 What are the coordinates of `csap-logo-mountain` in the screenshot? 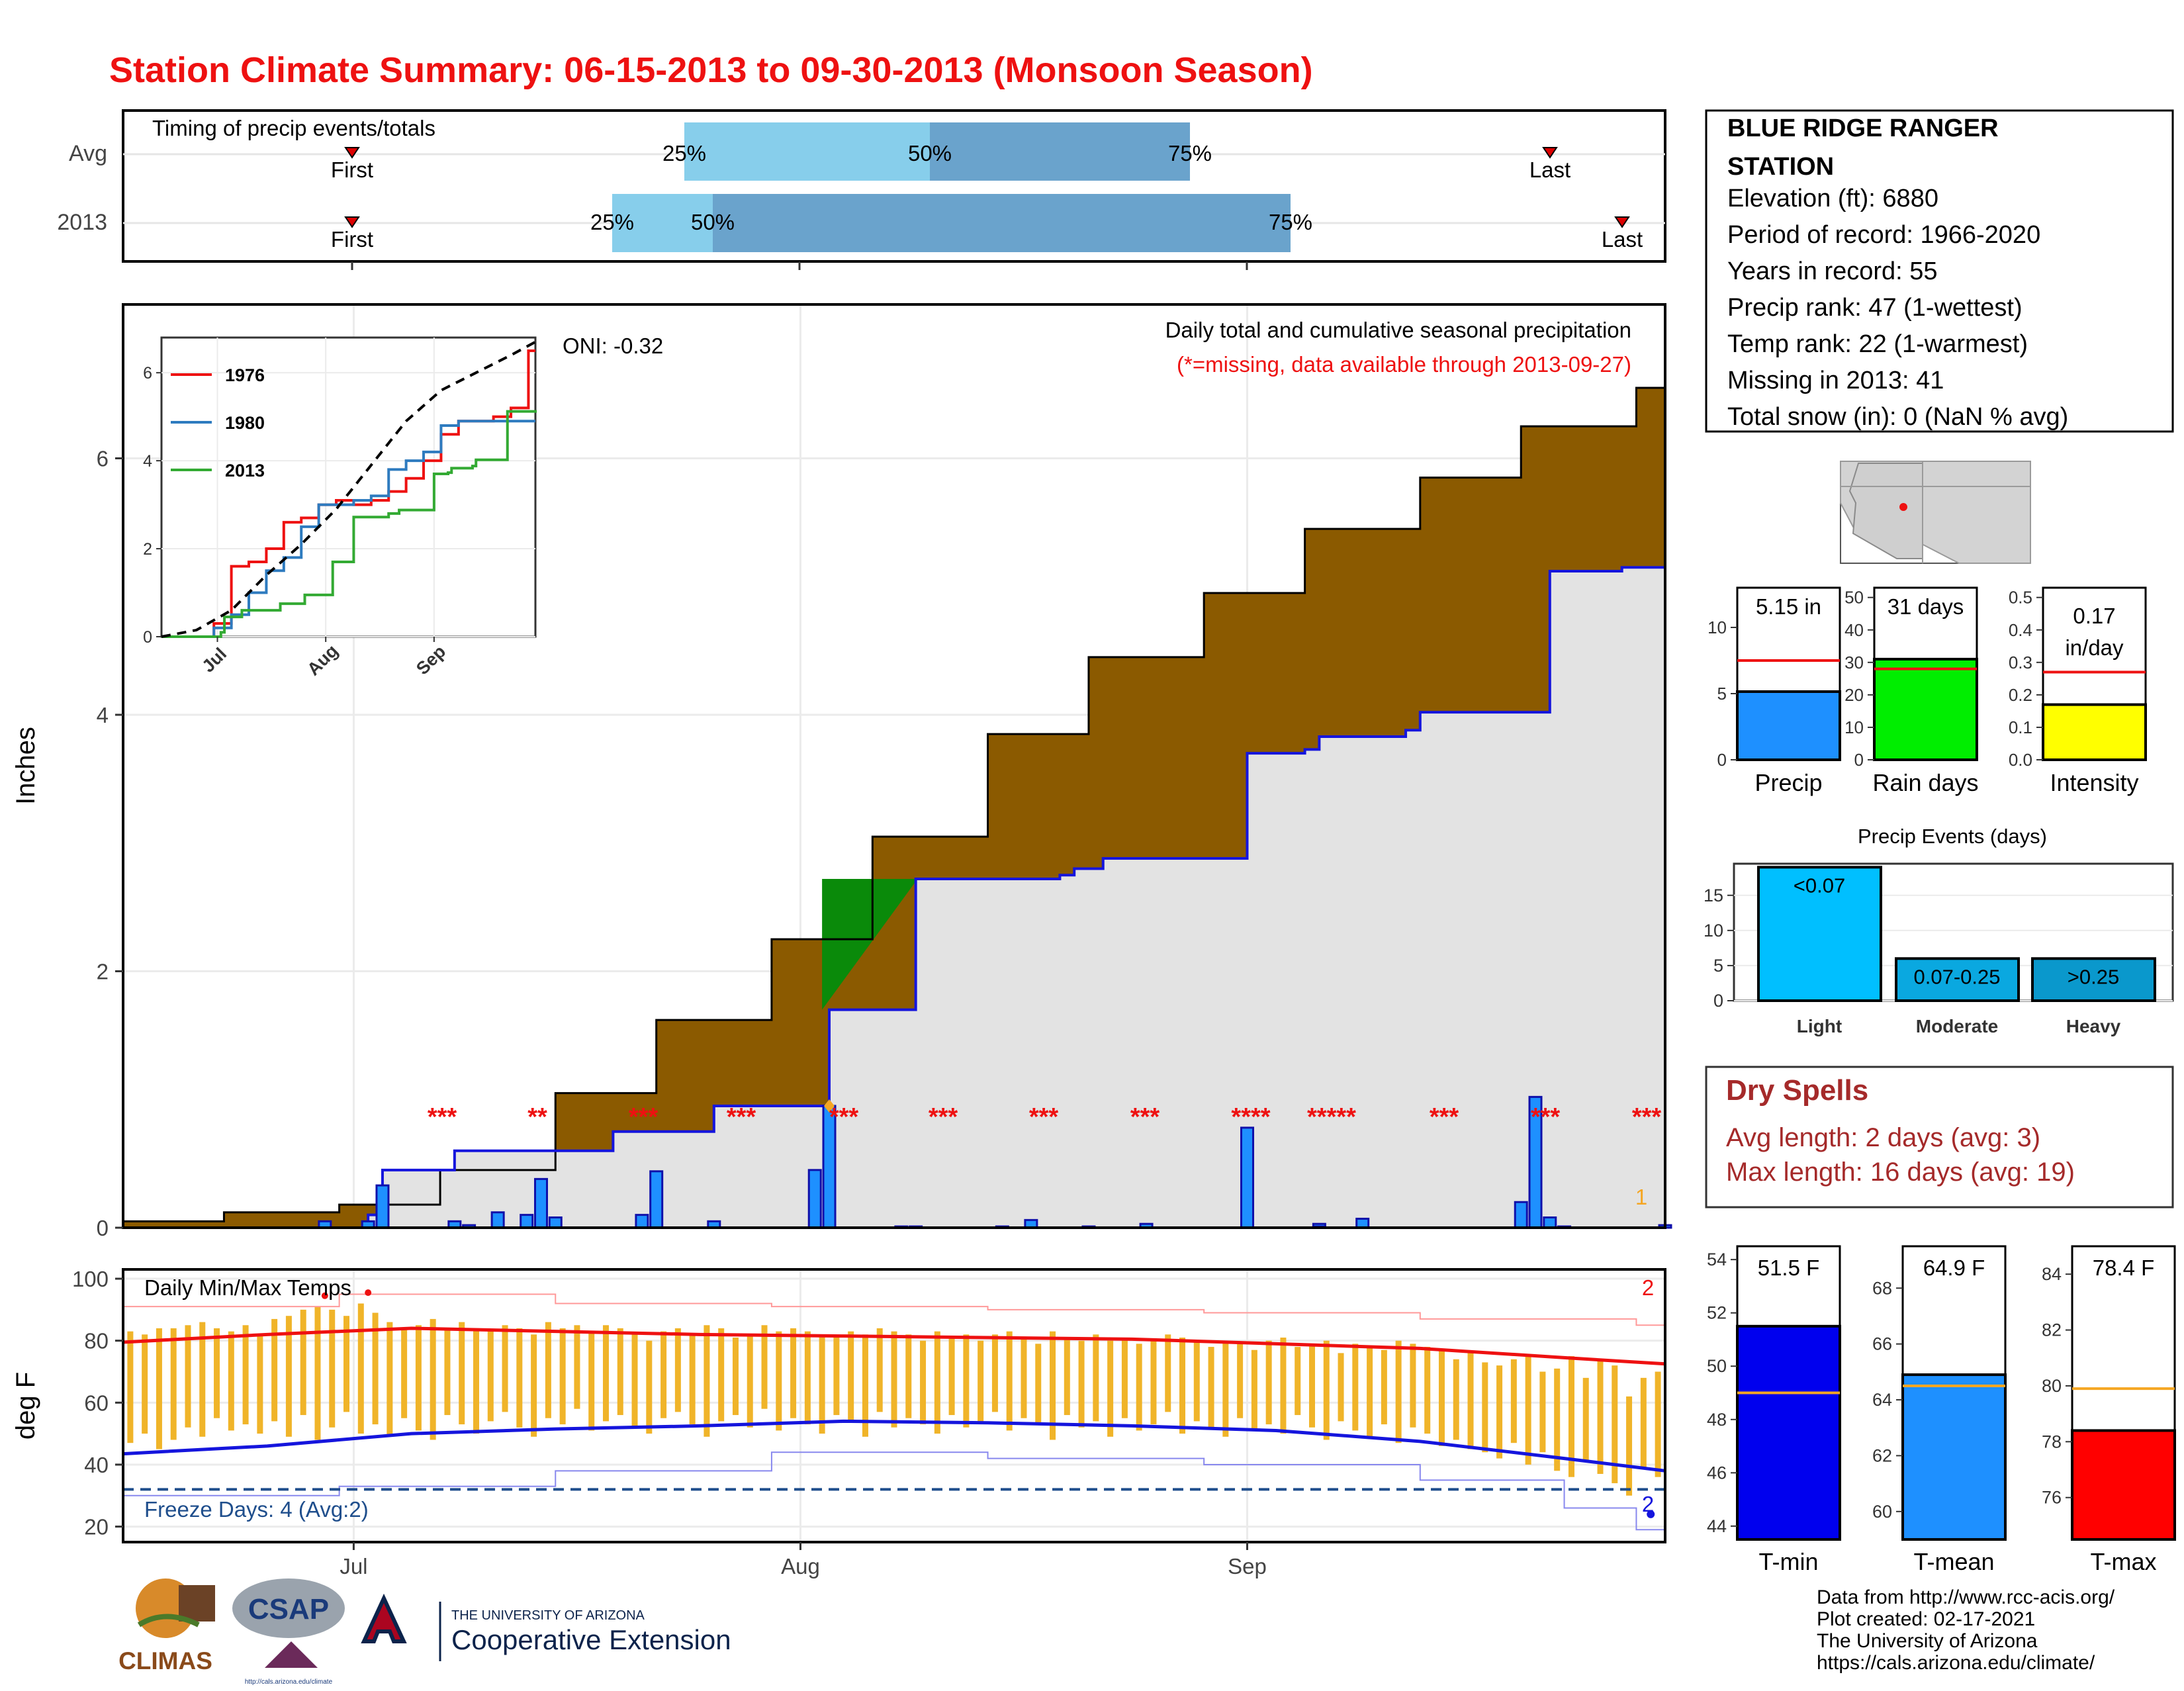 It's located at (291, 1654).